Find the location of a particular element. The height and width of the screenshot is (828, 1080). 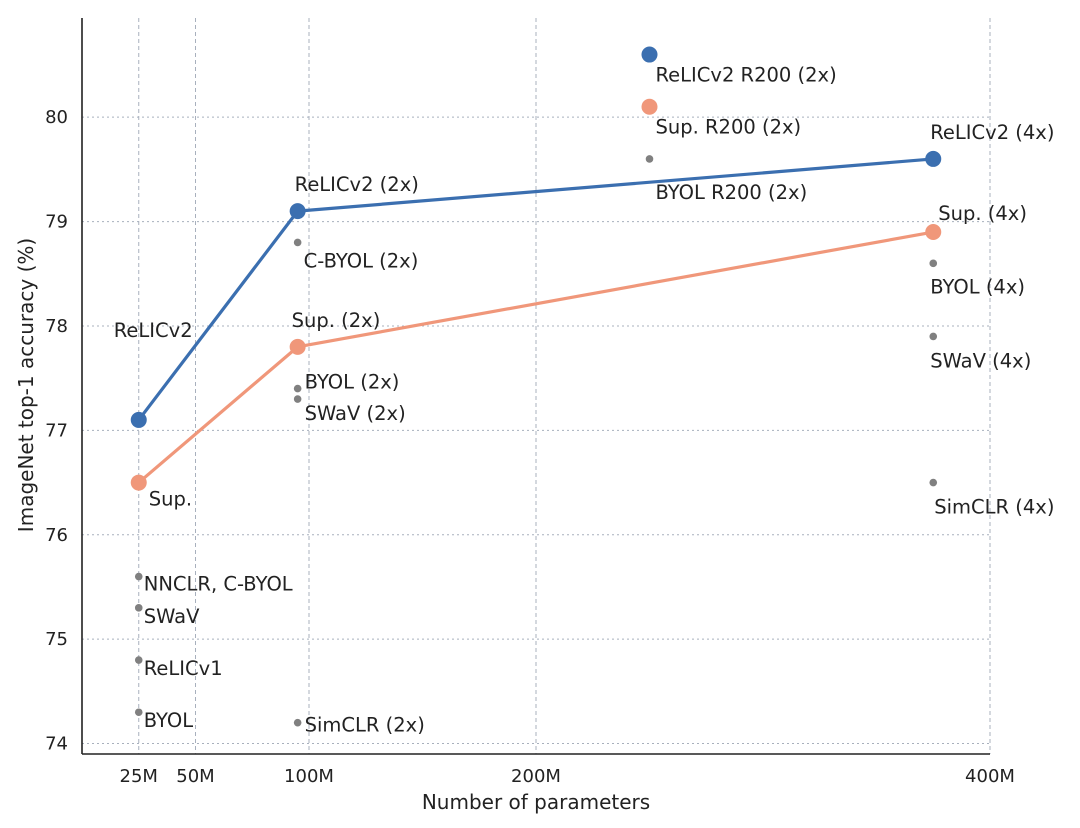

relicv2-label: ReLICv2 (2x) is located at coordinates (357, 184).